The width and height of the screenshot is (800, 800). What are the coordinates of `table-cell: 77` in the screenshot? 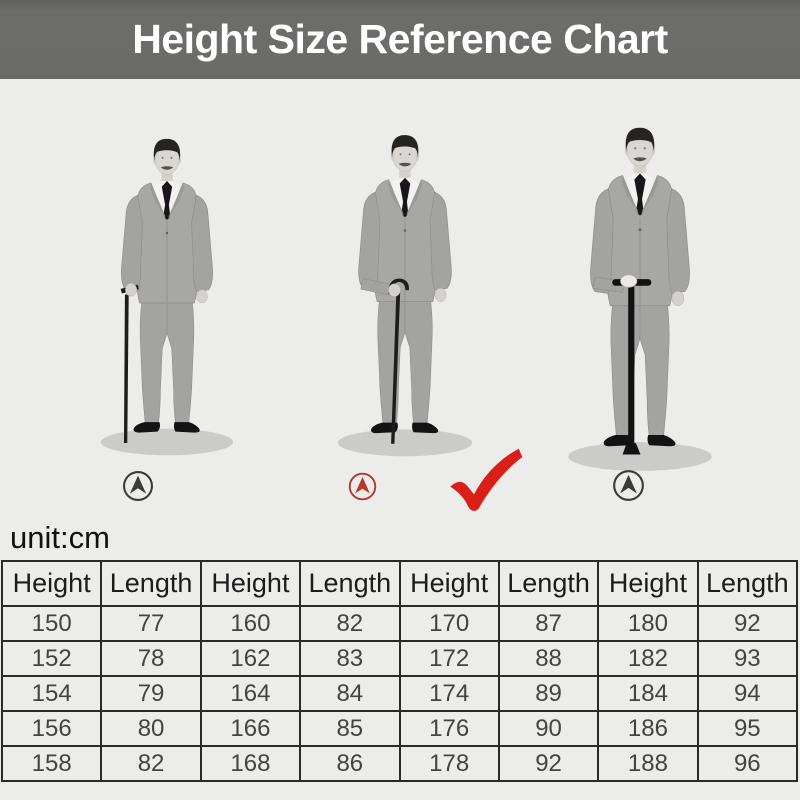 It's located at (151, 623).